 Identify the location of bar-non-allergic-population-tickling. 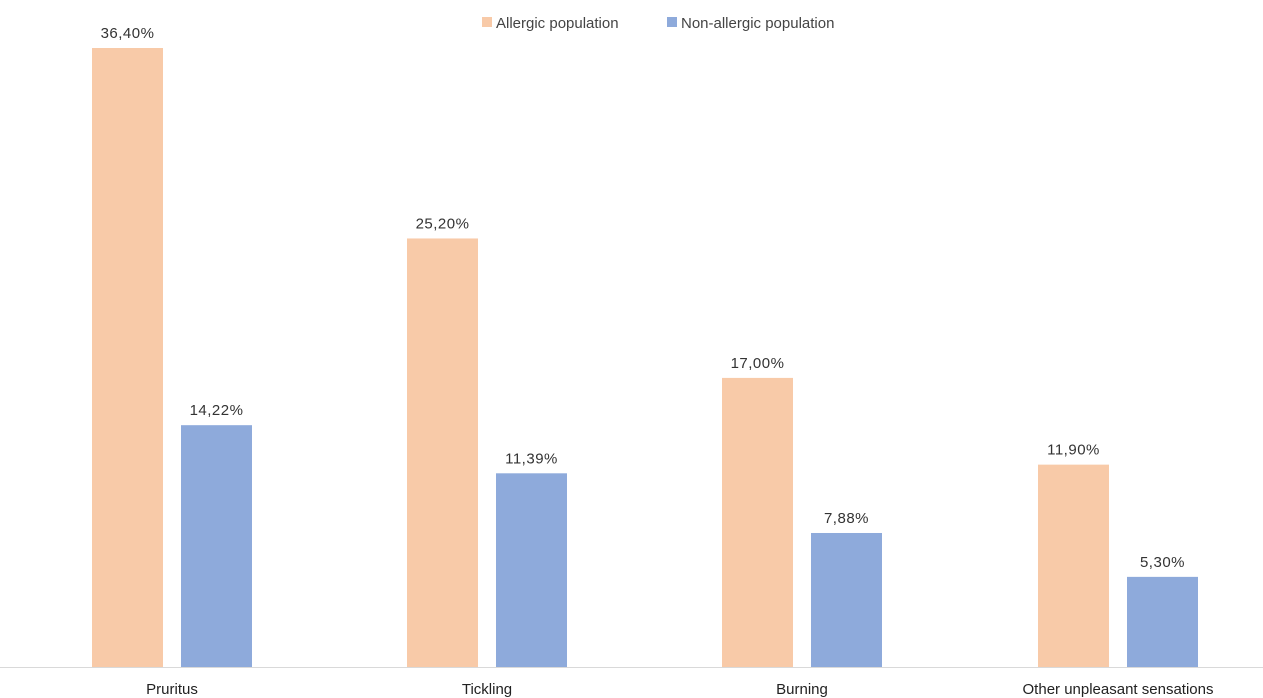
(531, 570).